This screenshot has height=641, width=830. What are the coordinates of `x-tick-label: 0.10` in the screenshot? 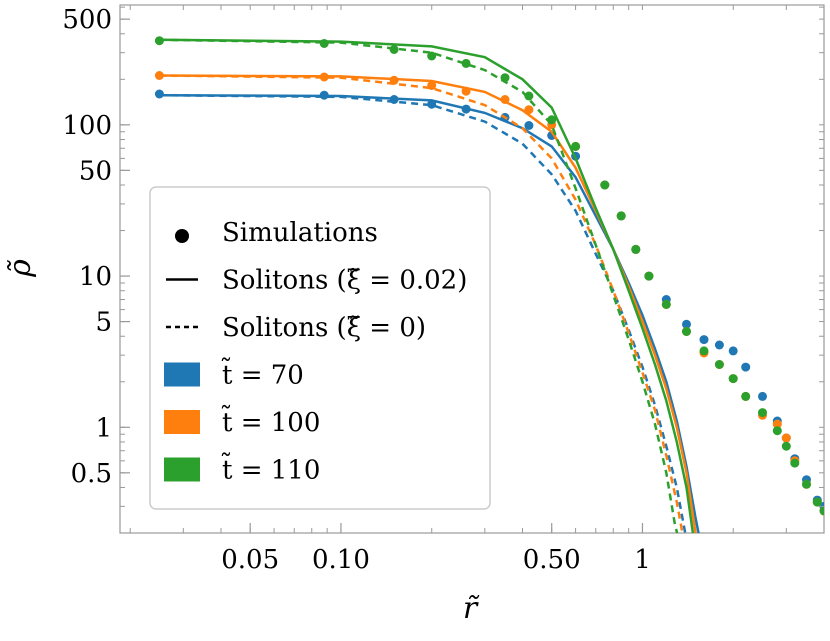 It's located at (341, 560).